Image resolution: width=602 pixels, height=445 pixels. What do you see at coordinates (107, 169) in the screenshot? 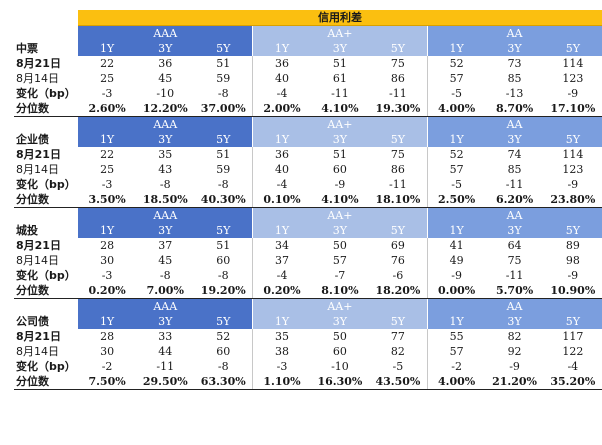
I see `value-cell: 25` at bounding box center [107, 169].